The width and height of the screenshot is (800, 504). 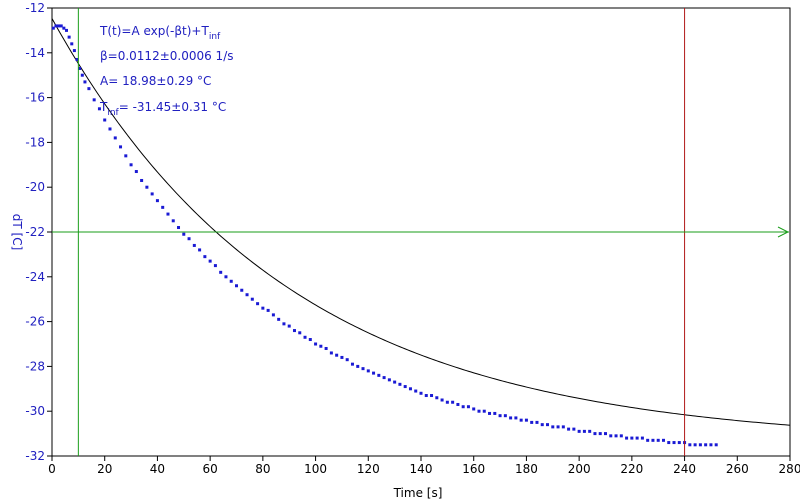 What do you see at coordinates (52, 469) in the screenshot?
I see `x-tick-label: 0` at bounding box center [52, 469].